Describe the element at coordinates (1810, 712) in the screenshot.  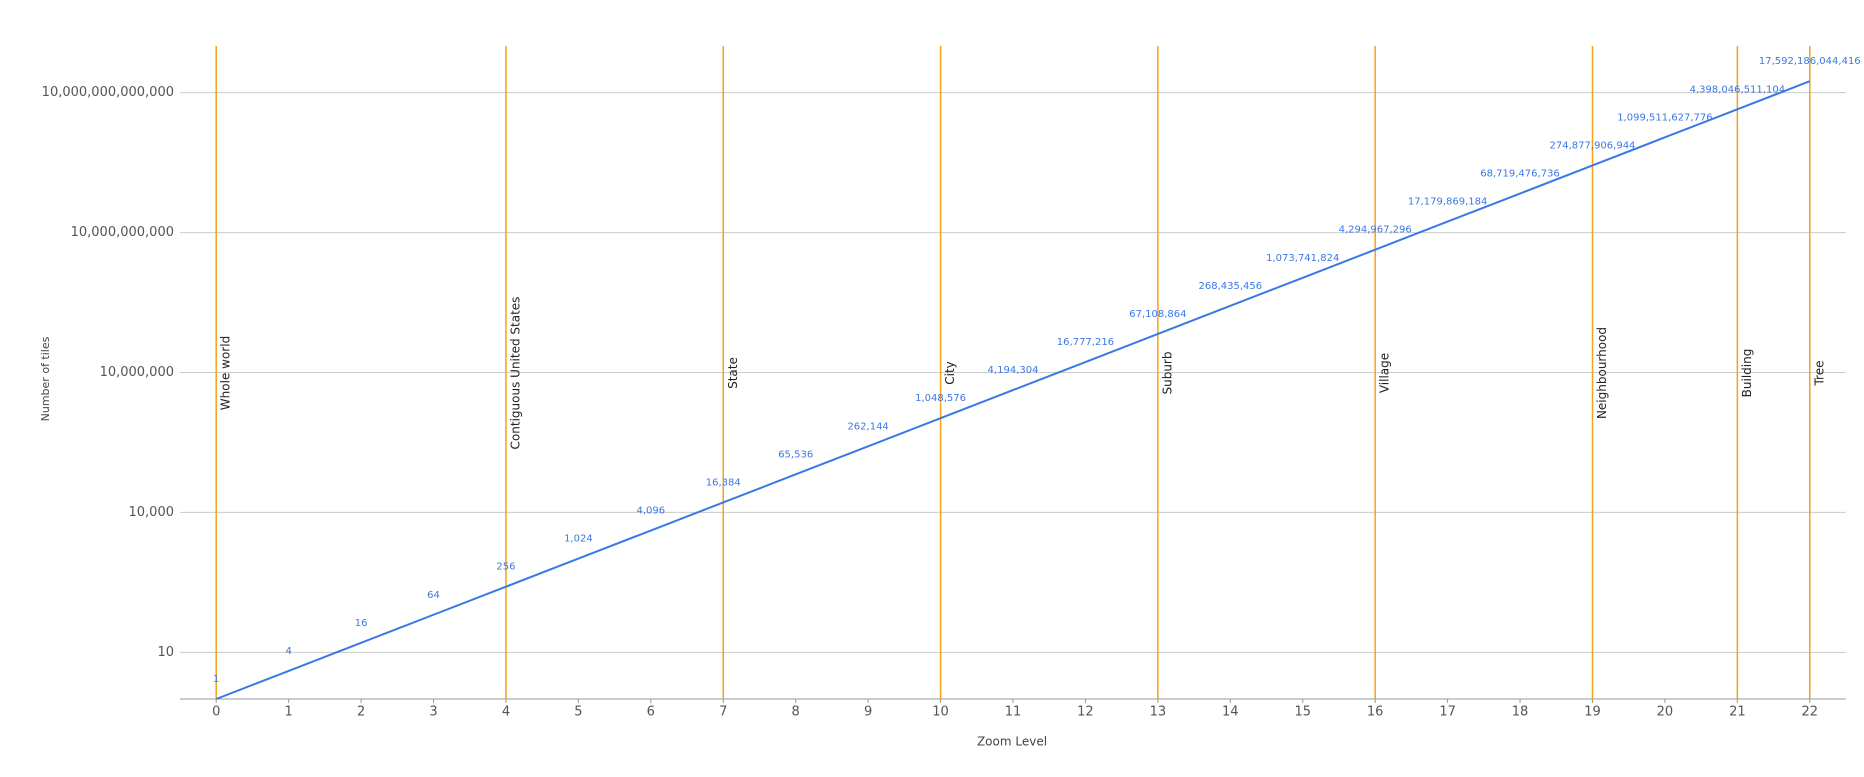
I see `x-tick-label: 22` at that location.